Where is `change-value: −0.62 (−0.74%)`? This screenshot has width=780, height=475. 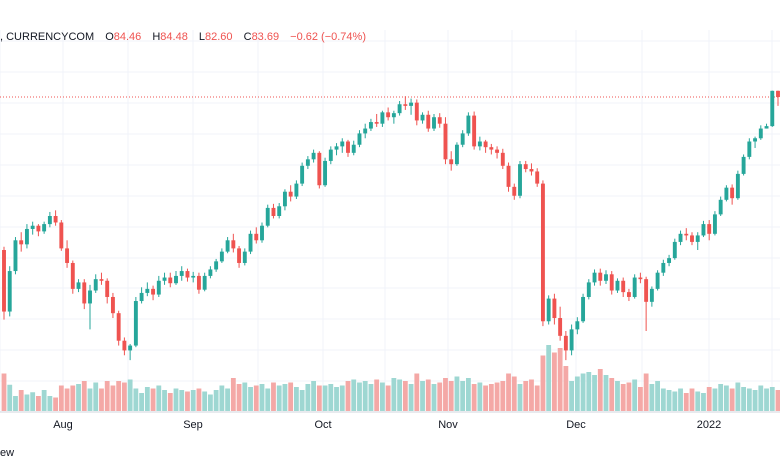 change-value: −0.62 (−0.74%) is located at coordinates (328, 37).